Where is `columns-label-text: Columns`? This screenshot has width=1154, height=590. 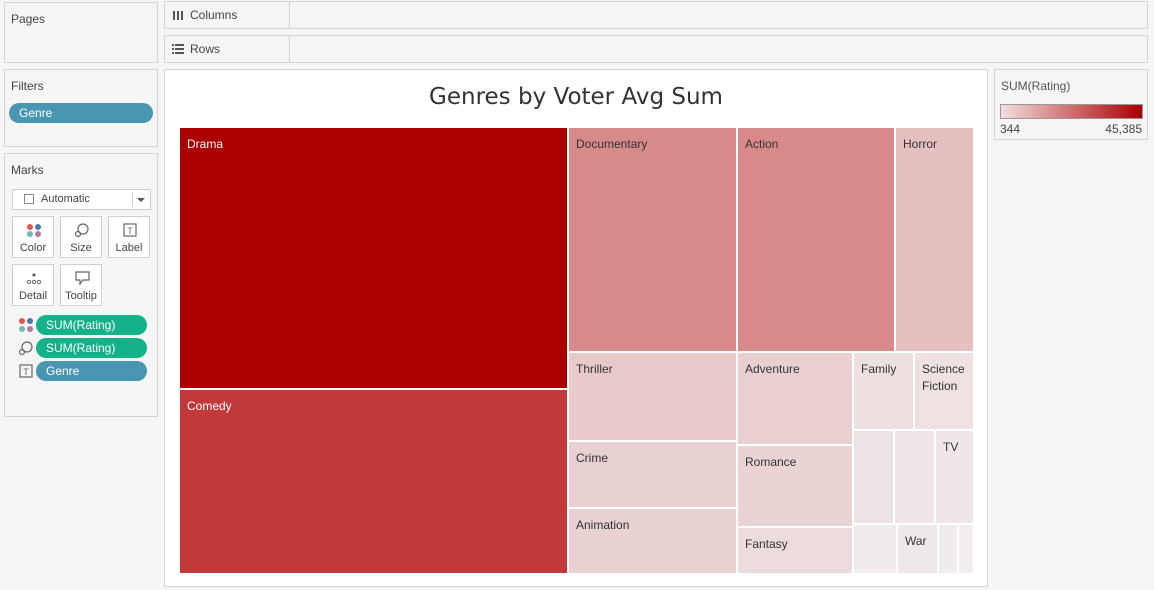
columns-label-text: Columns is located at coordinates (214, 15).